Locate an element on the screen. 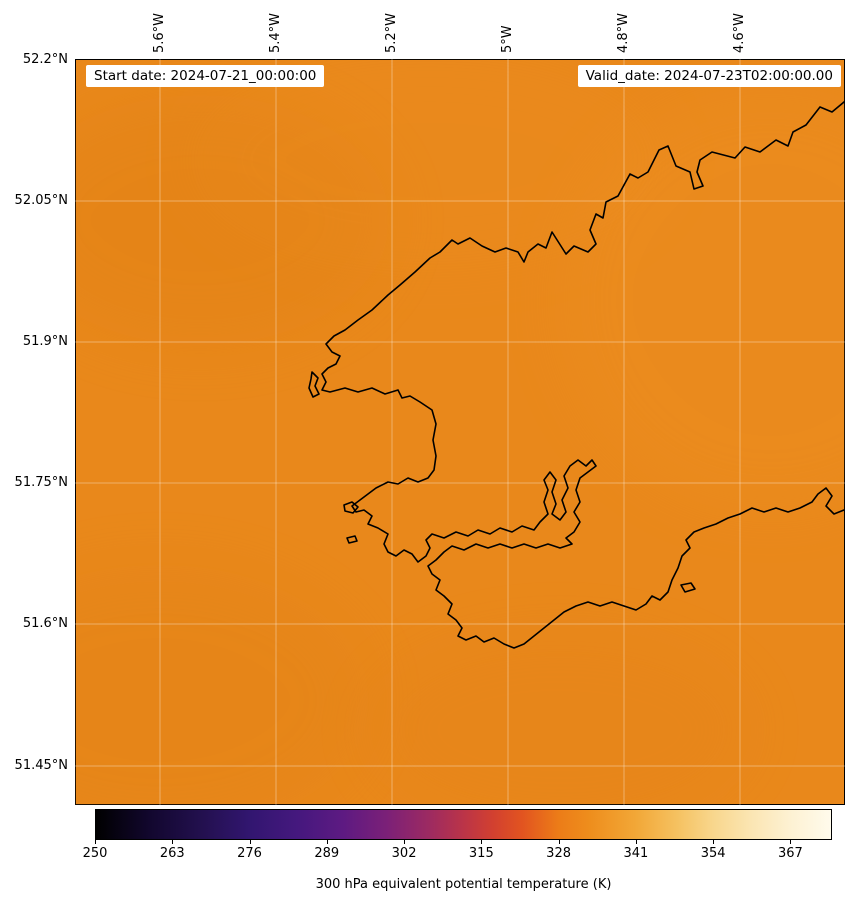 The image size is (859, 907). valid-date-box: Valid_date: 2024-07-23T02:00:00.00 is located at coordinates (709, 76).